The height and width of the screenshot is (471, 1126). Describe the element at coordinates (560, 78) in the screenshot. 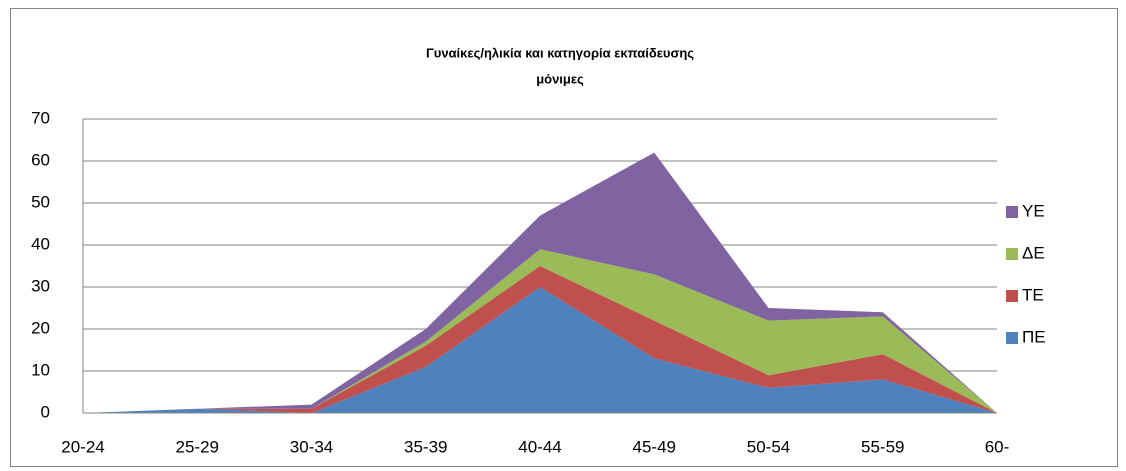

I see `chart-subtitle: μόνιμες` at that location.